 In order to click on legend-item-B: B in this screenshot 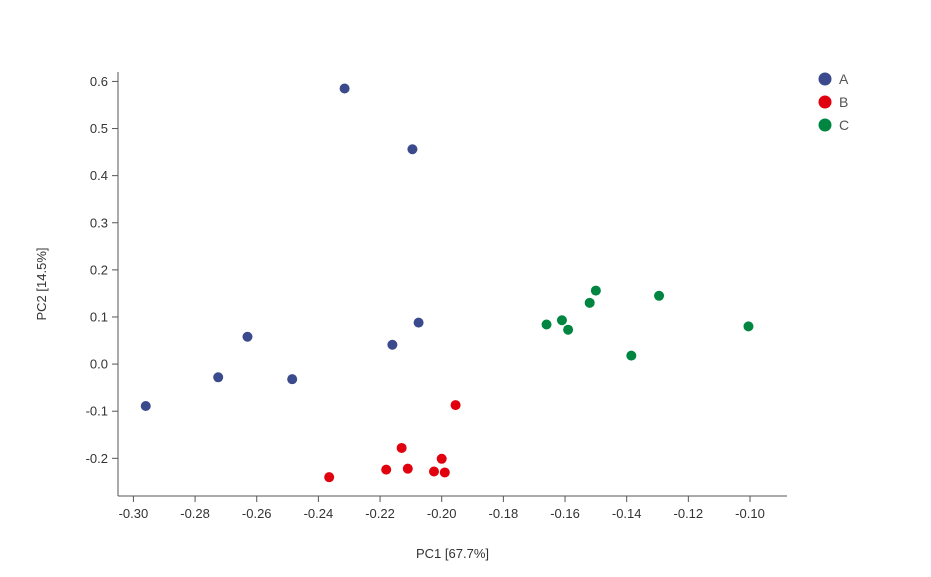, I will do `click(833, 102)`.